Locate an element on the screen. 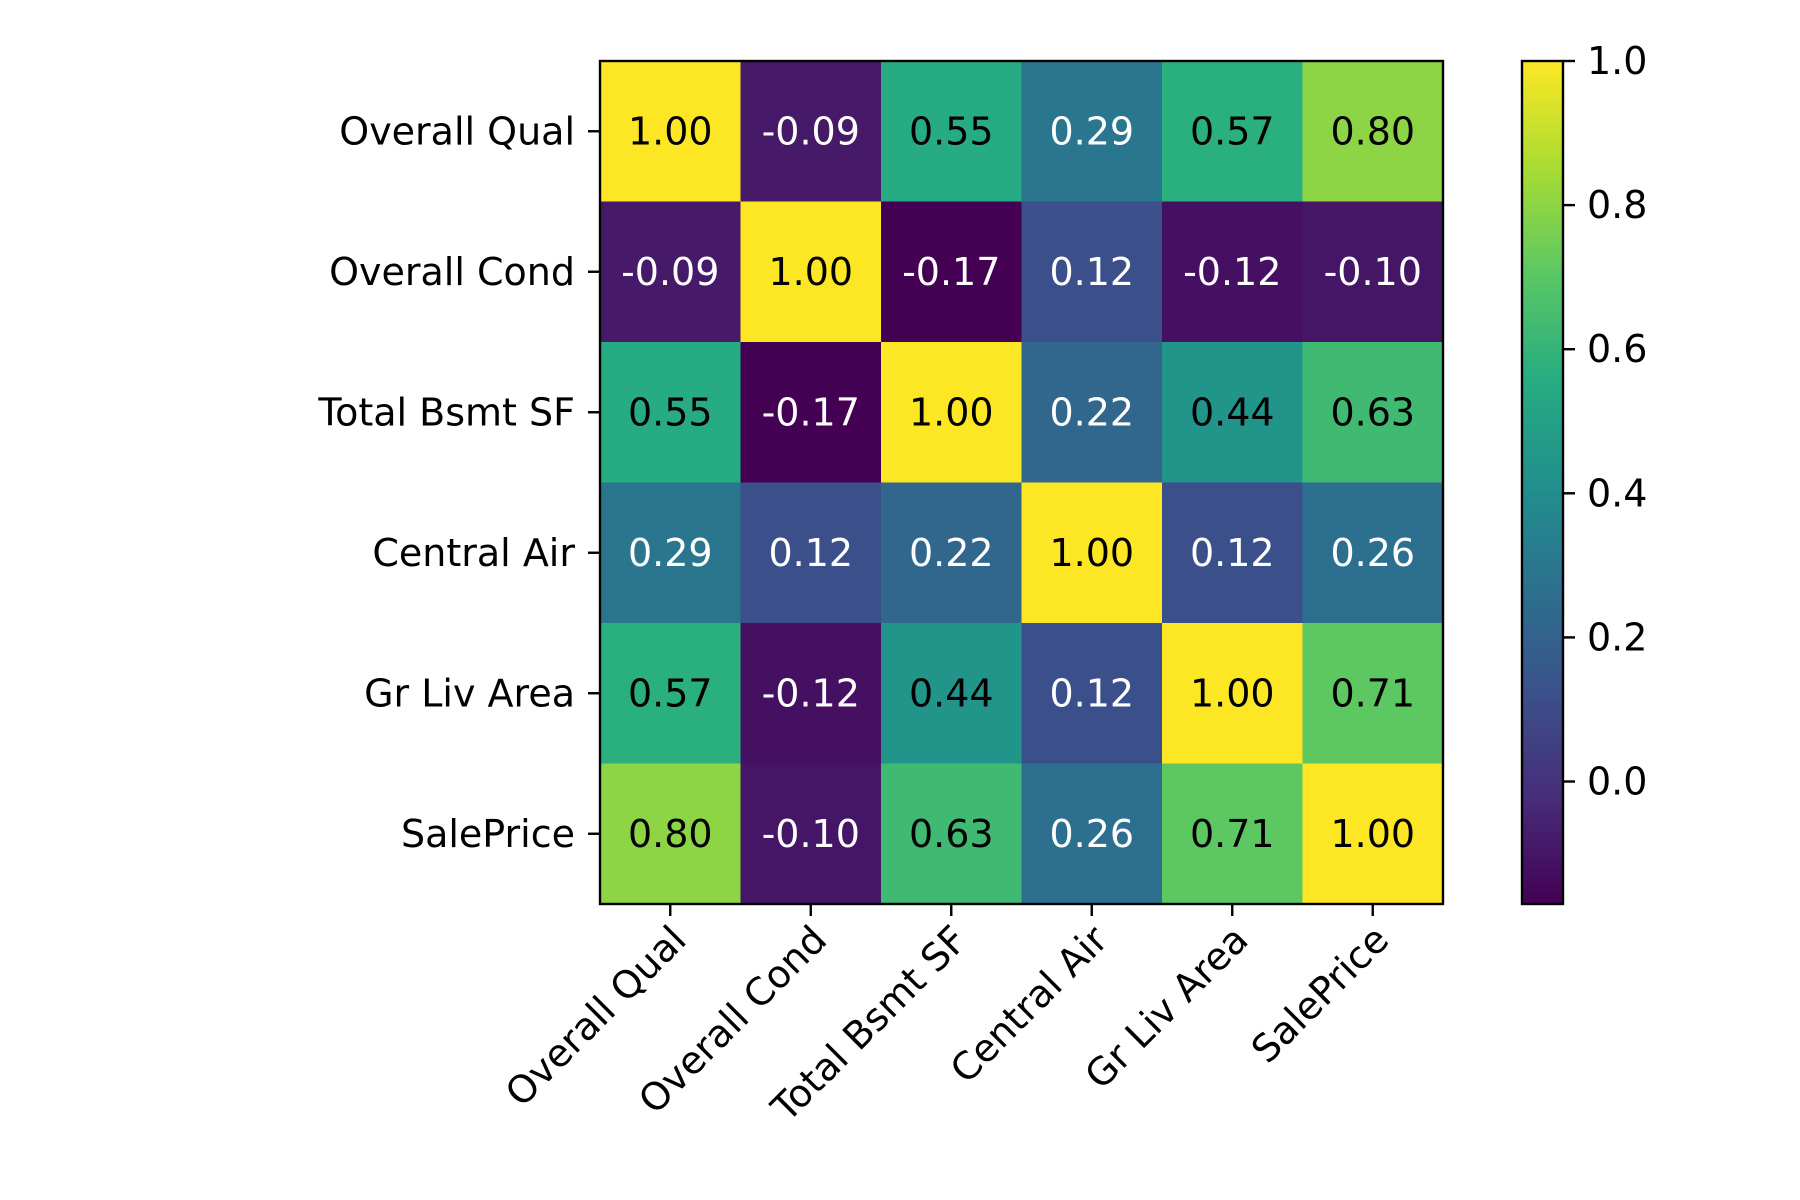 This screenshot has height=1200, width=1800. heatmap-cell-r0-c2 is located at coordinates (952, 132).